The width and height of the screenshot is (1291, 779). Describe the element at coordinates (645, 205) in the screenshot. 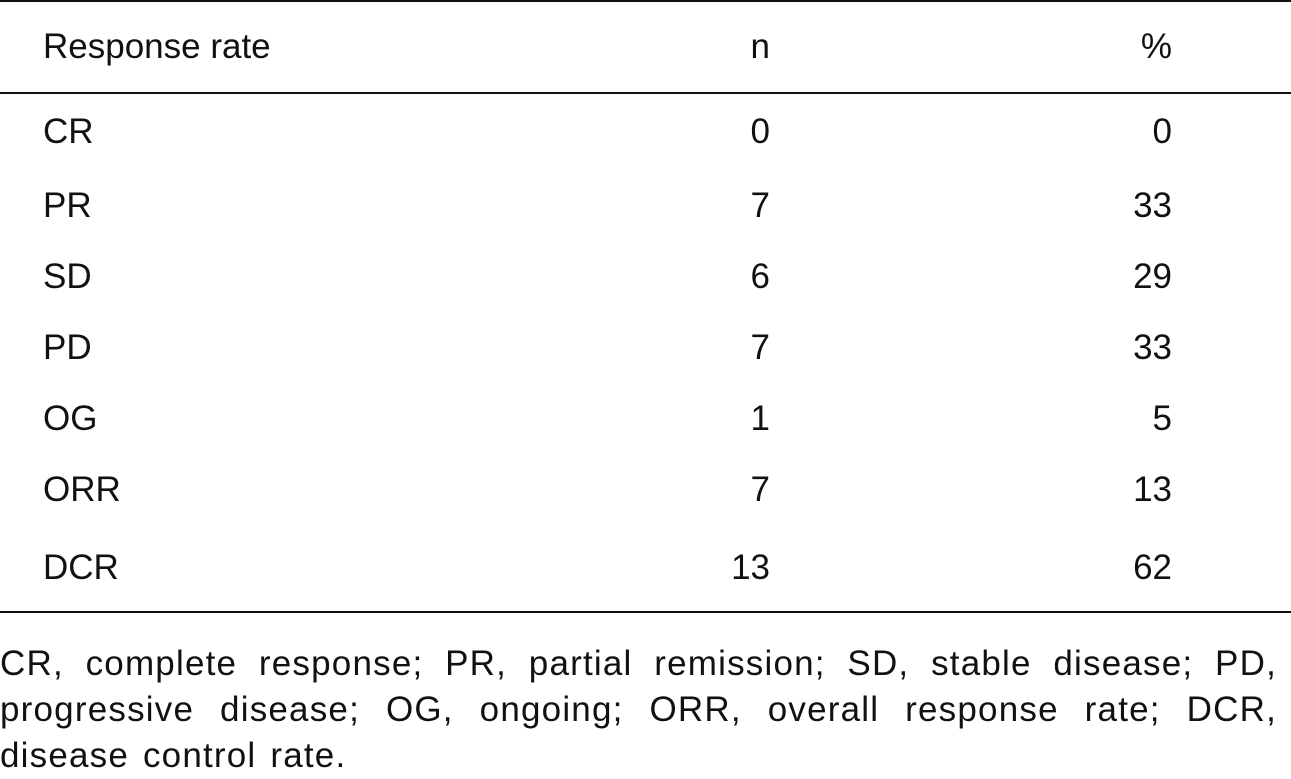

I see `table-row: PR 7 33` at that location.